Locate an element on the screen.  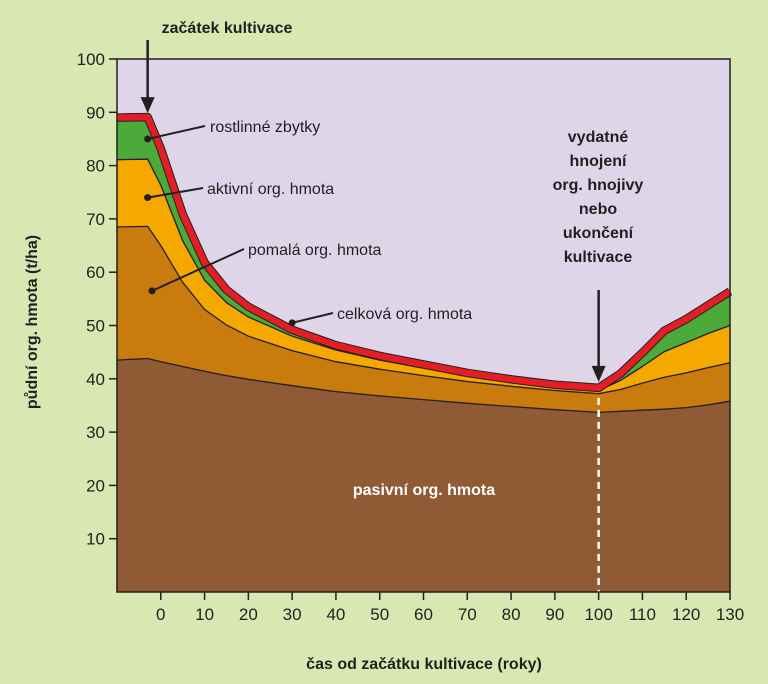
fertilization-note-line: org. hnojivy is located at coordinates (598, 185).